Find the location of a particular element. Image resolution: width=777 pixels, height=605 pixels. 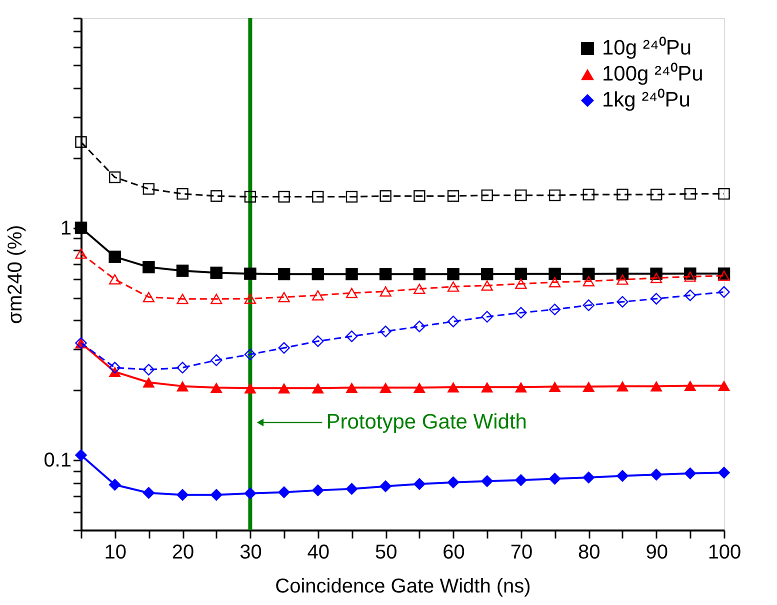

y-axis-title: σm240 (%) is located at coordinates (15, 274).